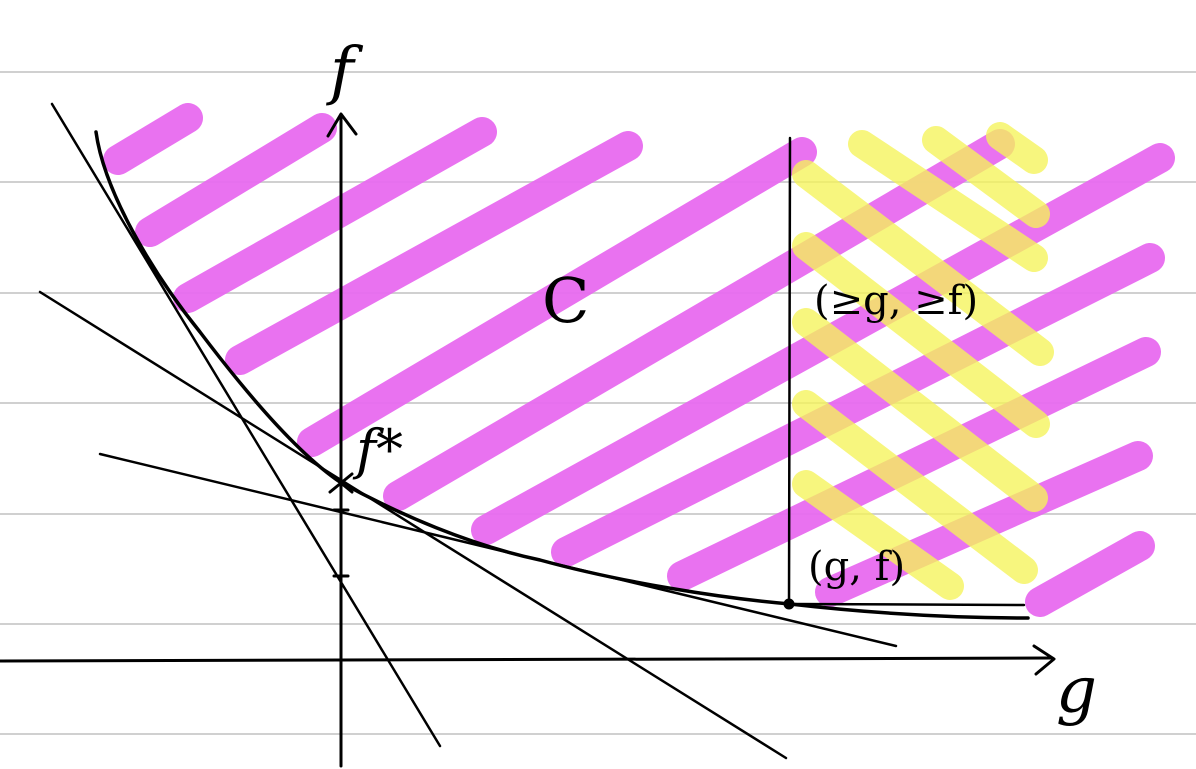 The width and height of the screenshot is (1196, 769). Describe the element at coordinates (789, 604) in the screenshot. I see `pair-point-dot` at that location.